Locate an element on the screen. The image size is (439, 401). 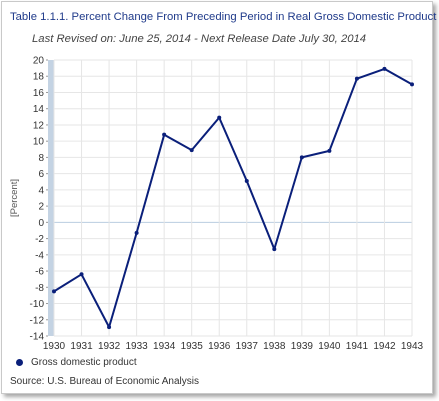
y-tick-label: -6 is located at coordinates (39, 272).